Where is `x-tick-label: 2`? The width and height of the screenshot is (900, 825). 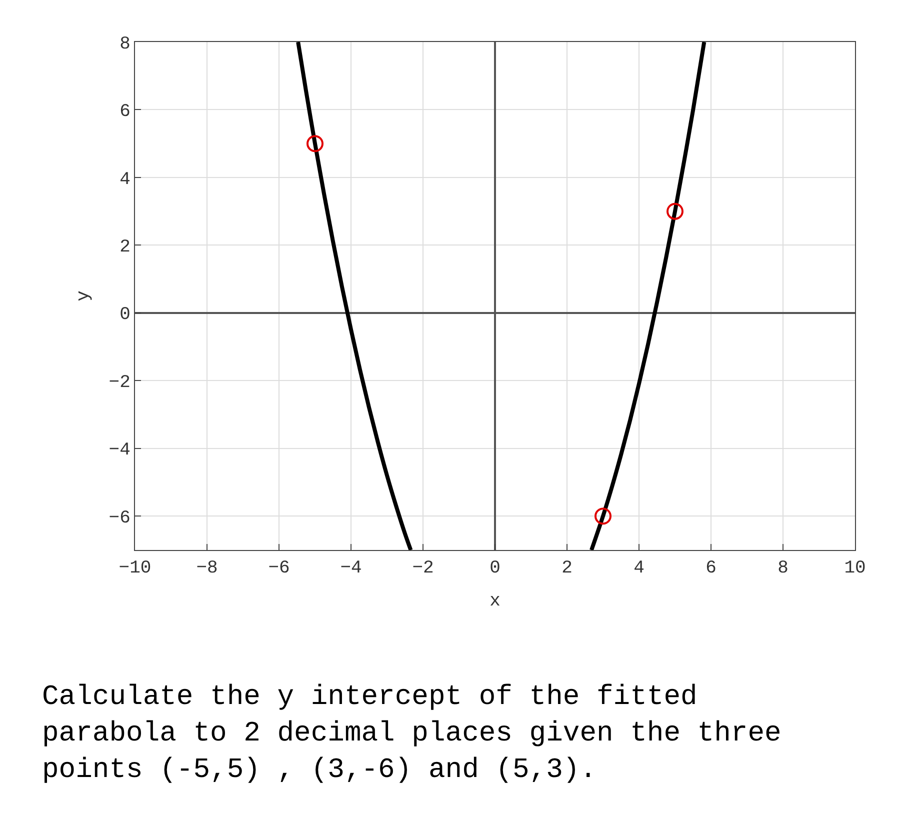 x-tick-label: 2 is located at coordinates (567, 568).